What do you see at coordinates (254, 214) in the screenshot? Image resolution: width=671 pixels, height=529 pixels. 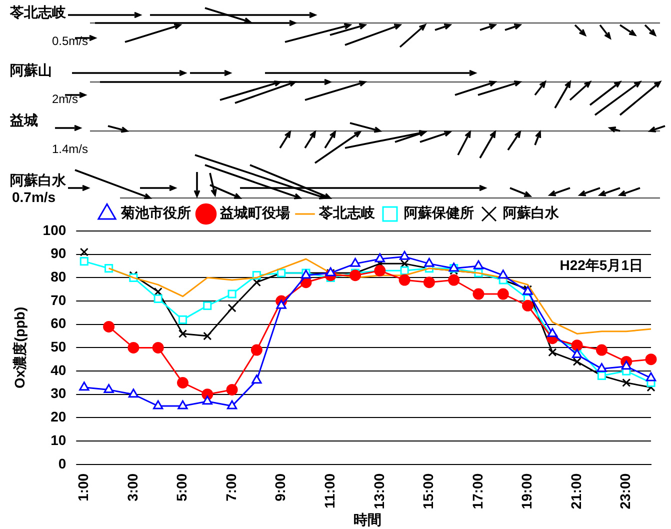 I see `legend-label: 益城町役場` at bounding box center [254, 214].